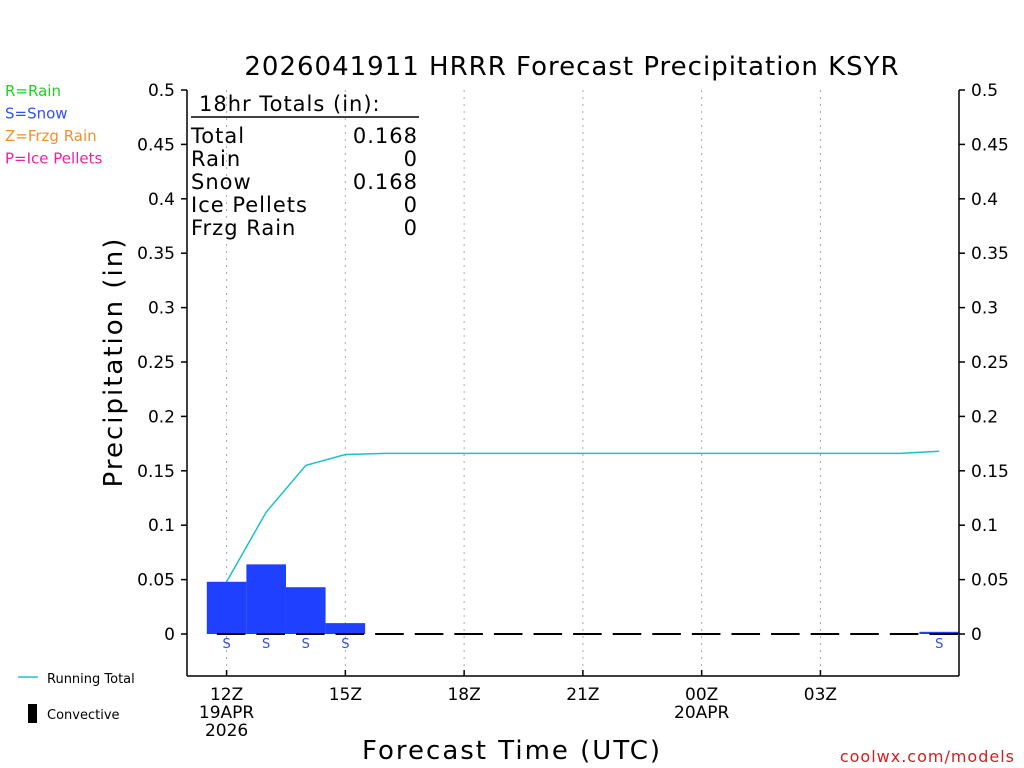  What do you see at coordinates (156, 145) in the screenshot?
I see `y-tick-label-left-9: 0.45` at bounding box center [156, 145].